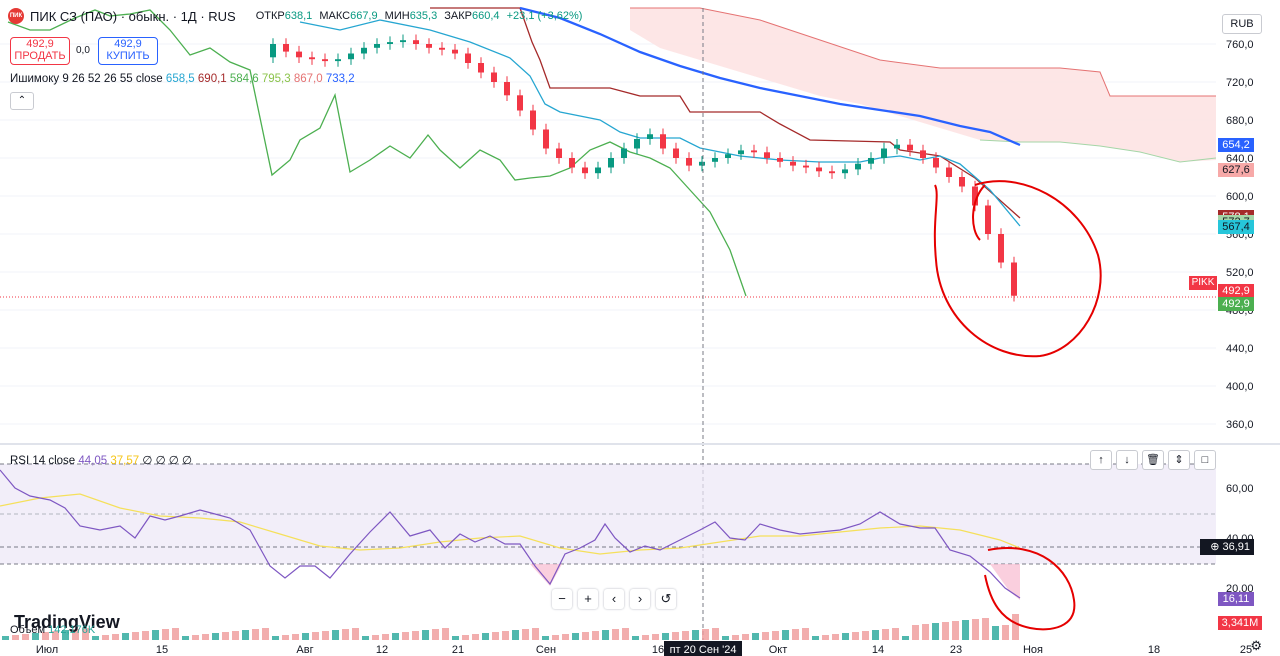  I want to click on currency-selector: RUB, so click(1242, 24).